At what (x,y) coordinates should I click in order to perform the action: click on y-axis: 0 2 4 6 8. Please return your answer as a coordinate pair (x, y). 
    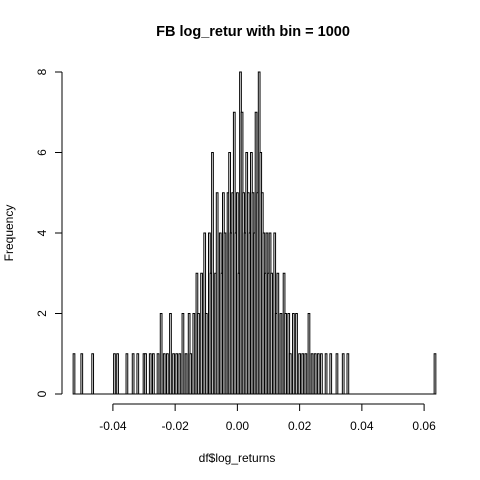
    Looking at the image, I should click on (49, 232).